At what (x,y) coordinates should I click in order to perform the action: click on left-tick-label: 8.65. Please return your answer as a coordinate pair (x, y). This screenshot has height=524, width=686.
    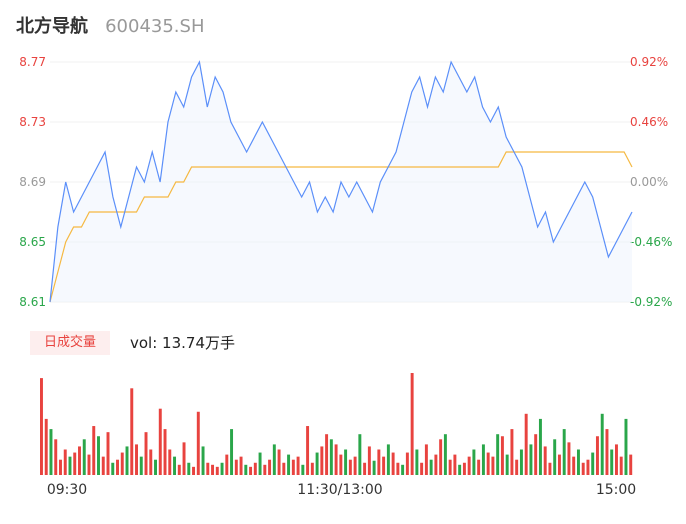
    Looking at the image, I should click on (32, 242).